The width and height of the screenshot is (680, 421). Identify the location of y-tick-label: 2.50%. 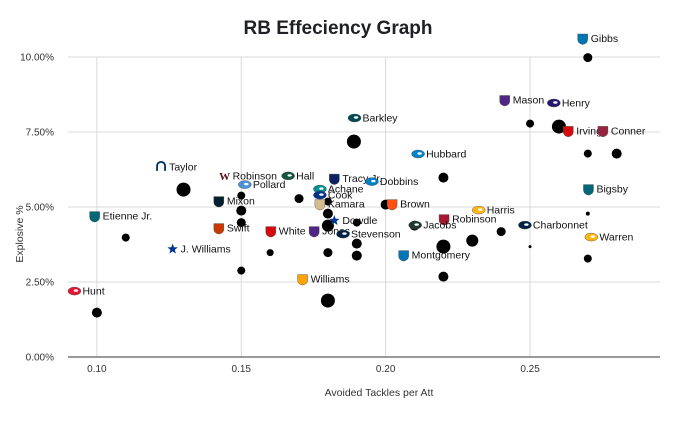
(40, 283).